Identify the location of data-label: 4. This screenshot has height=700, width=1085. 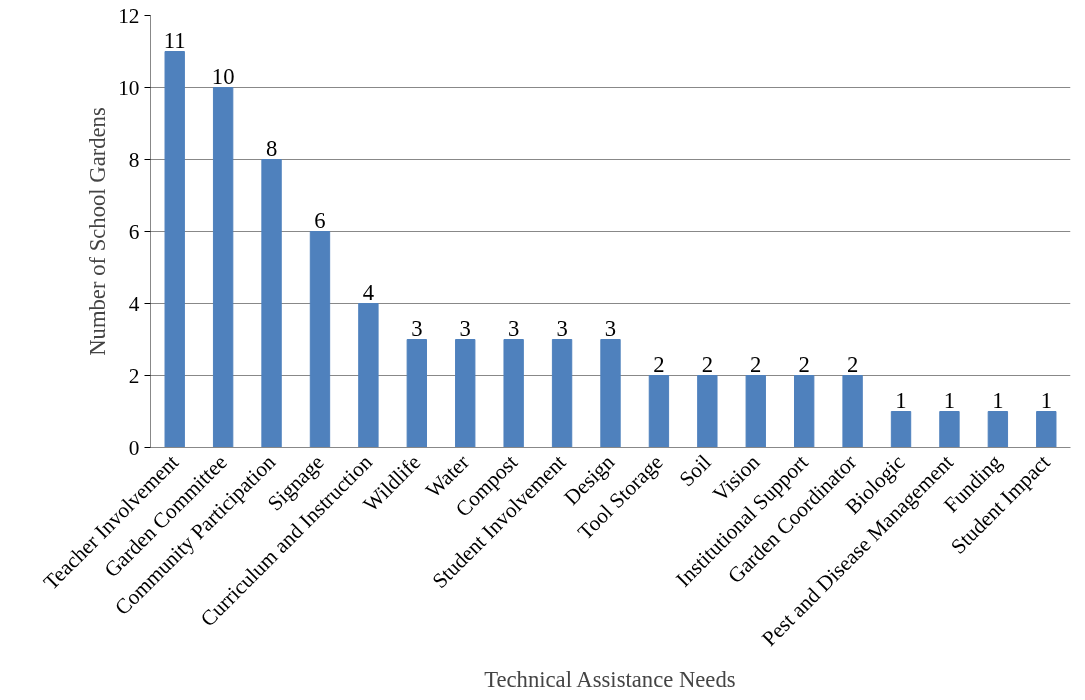
(368, 292).